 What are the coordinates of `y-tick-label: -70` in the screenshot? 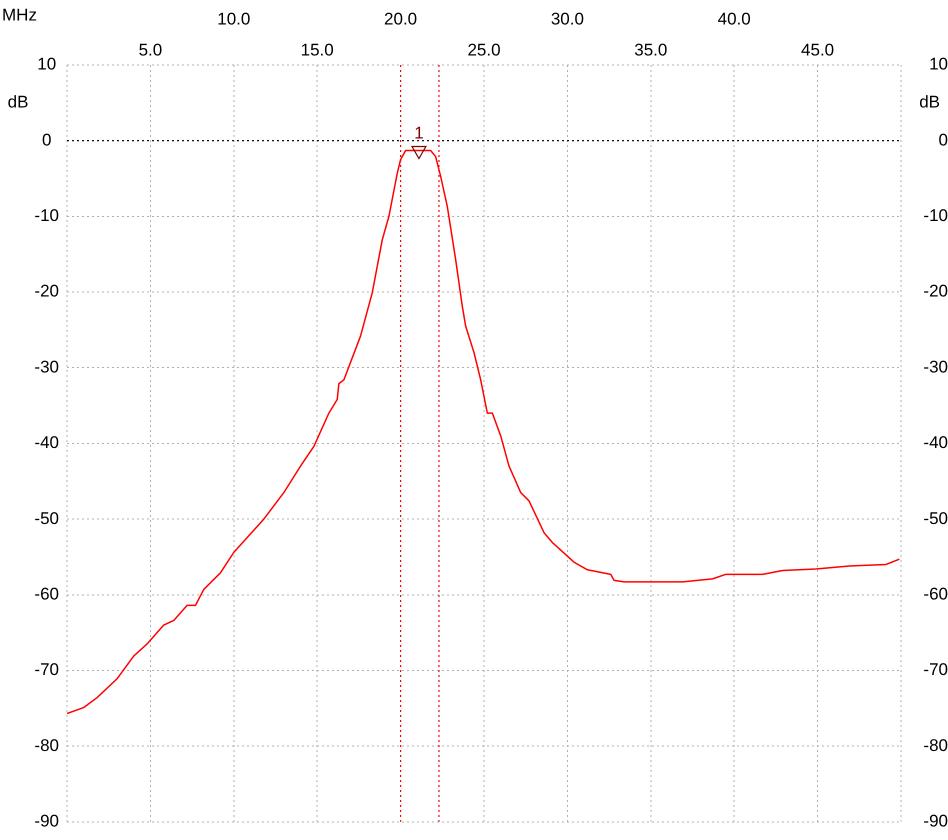 It's located at (47, 670).